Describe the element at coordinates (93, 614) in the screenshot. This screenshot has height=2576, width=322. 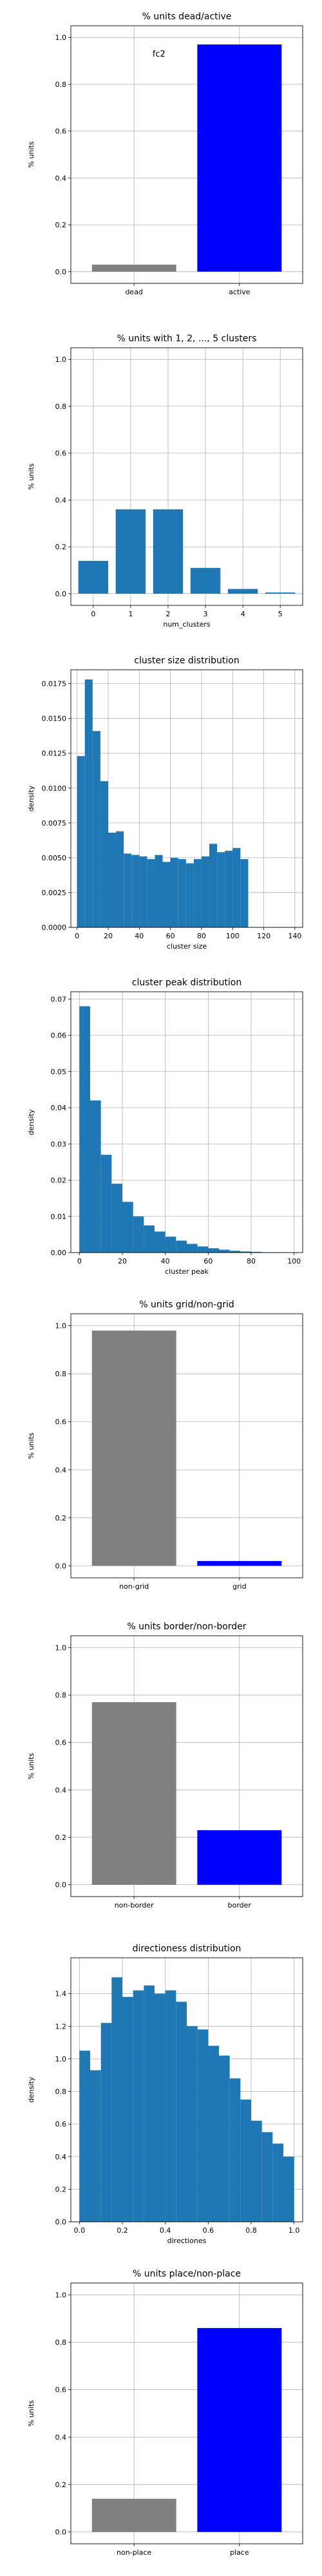
I see `x-tick-label: 0` at that location.